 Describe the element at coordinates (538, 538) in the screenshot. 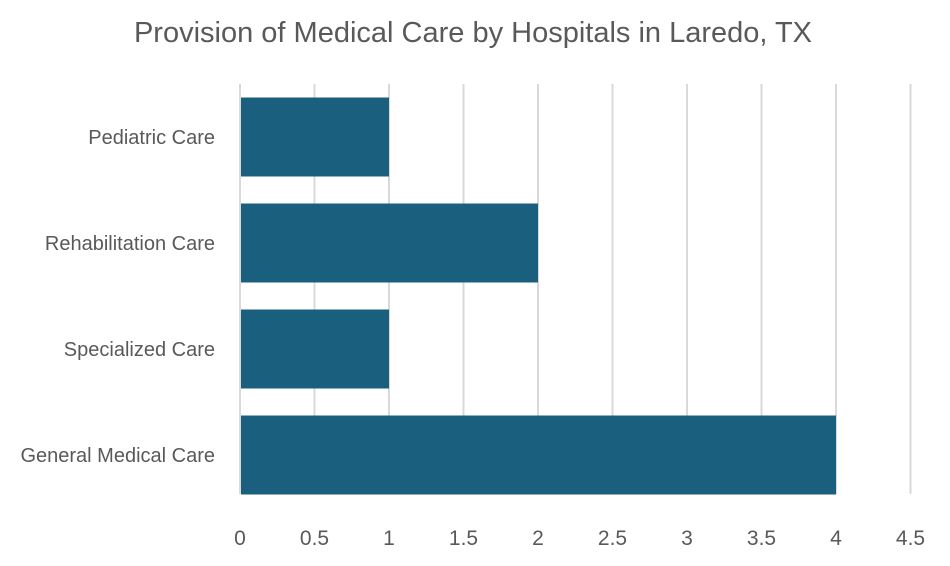

I see `x-tick-label: 2` at that location.